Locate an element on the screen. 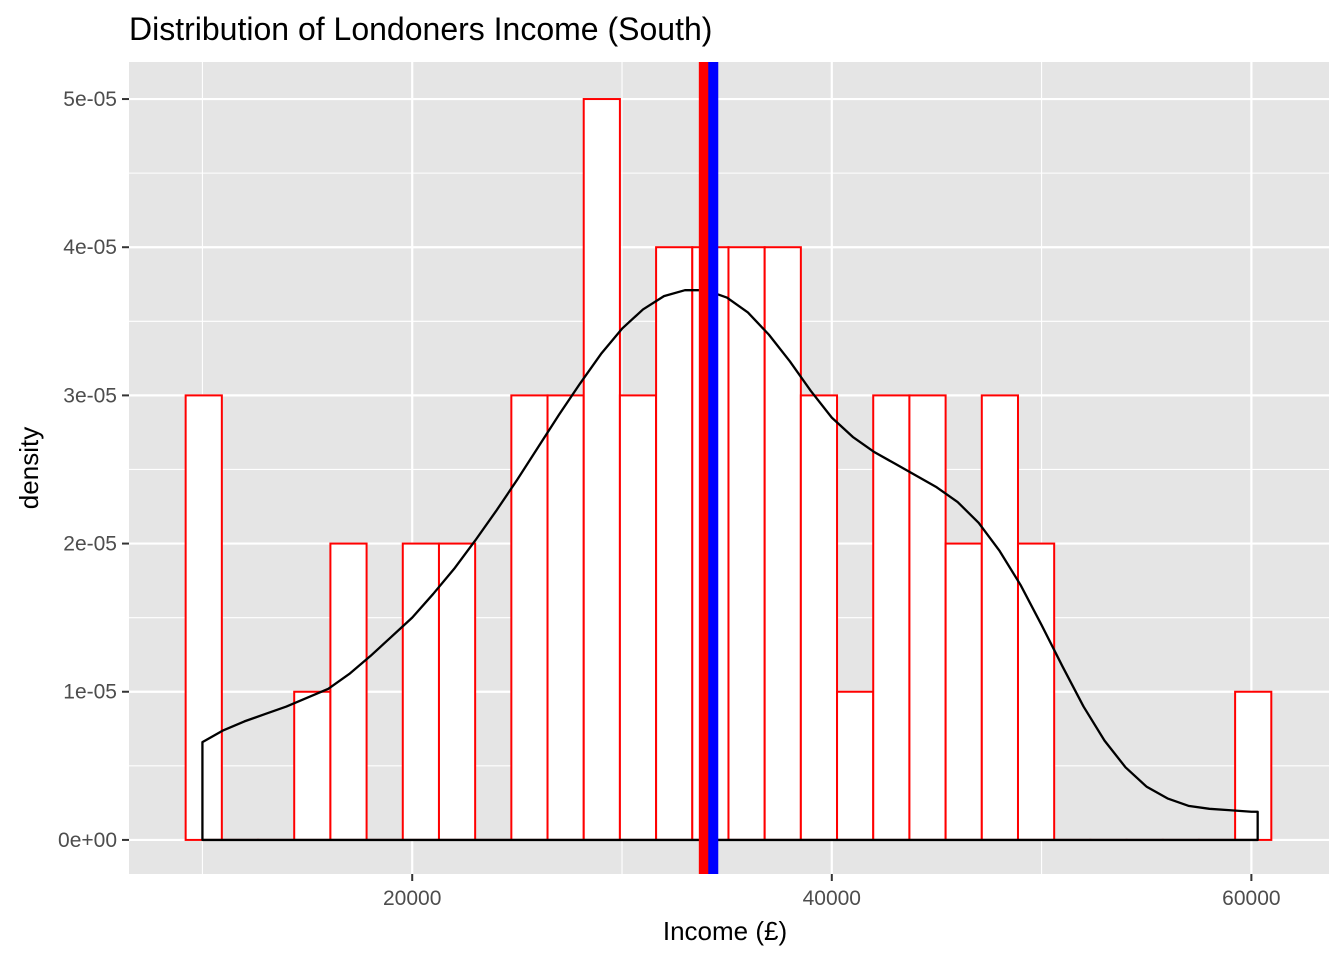 Image resolution: width=1344 pixels, height=960 pixels. y-tick-label: 4e-05 is located at coordinates (90, 247).